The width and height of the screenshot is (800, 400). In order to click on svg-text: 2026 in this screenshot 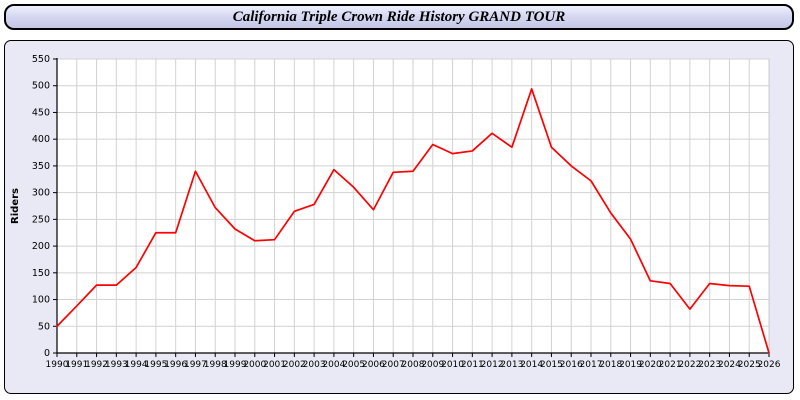, I will do `click(769, 365)`.